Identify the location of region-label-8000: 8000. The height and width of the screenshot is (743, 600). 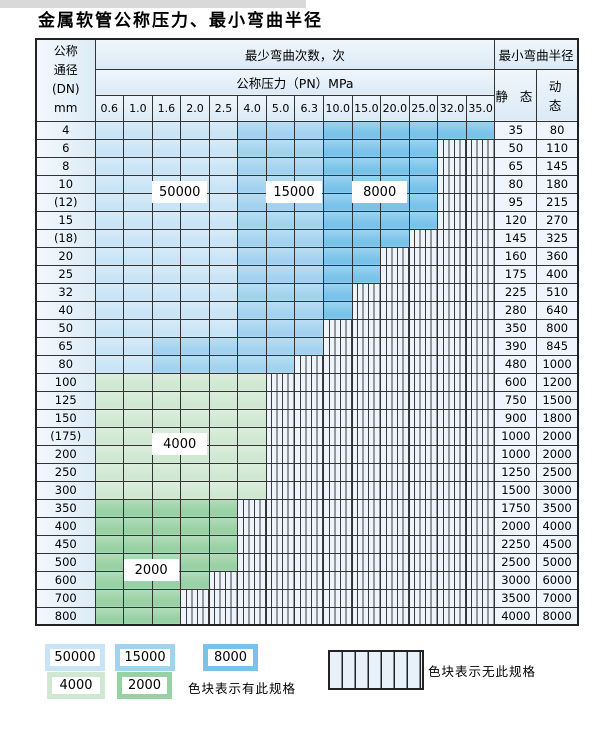
(380, 192).